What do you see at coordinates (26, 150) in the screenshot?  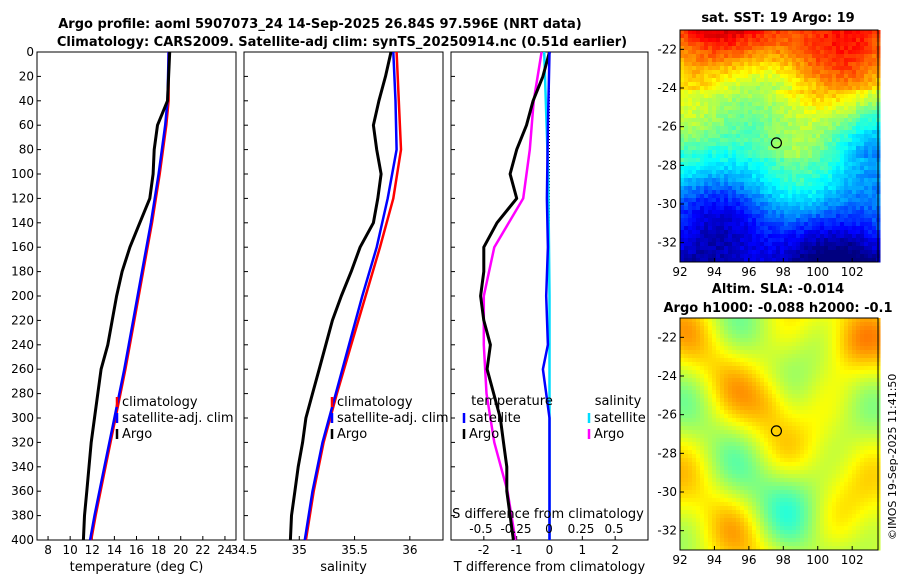 I see `y-tick-label: 80` at bounding box center [26, 150].